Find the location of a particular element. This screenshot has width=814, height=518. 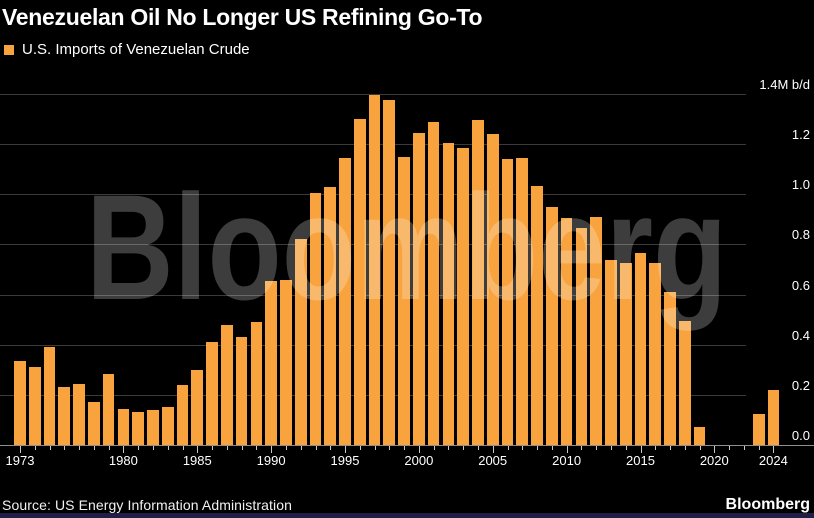

x-tick-2021 is located at coordinates (730, 448).